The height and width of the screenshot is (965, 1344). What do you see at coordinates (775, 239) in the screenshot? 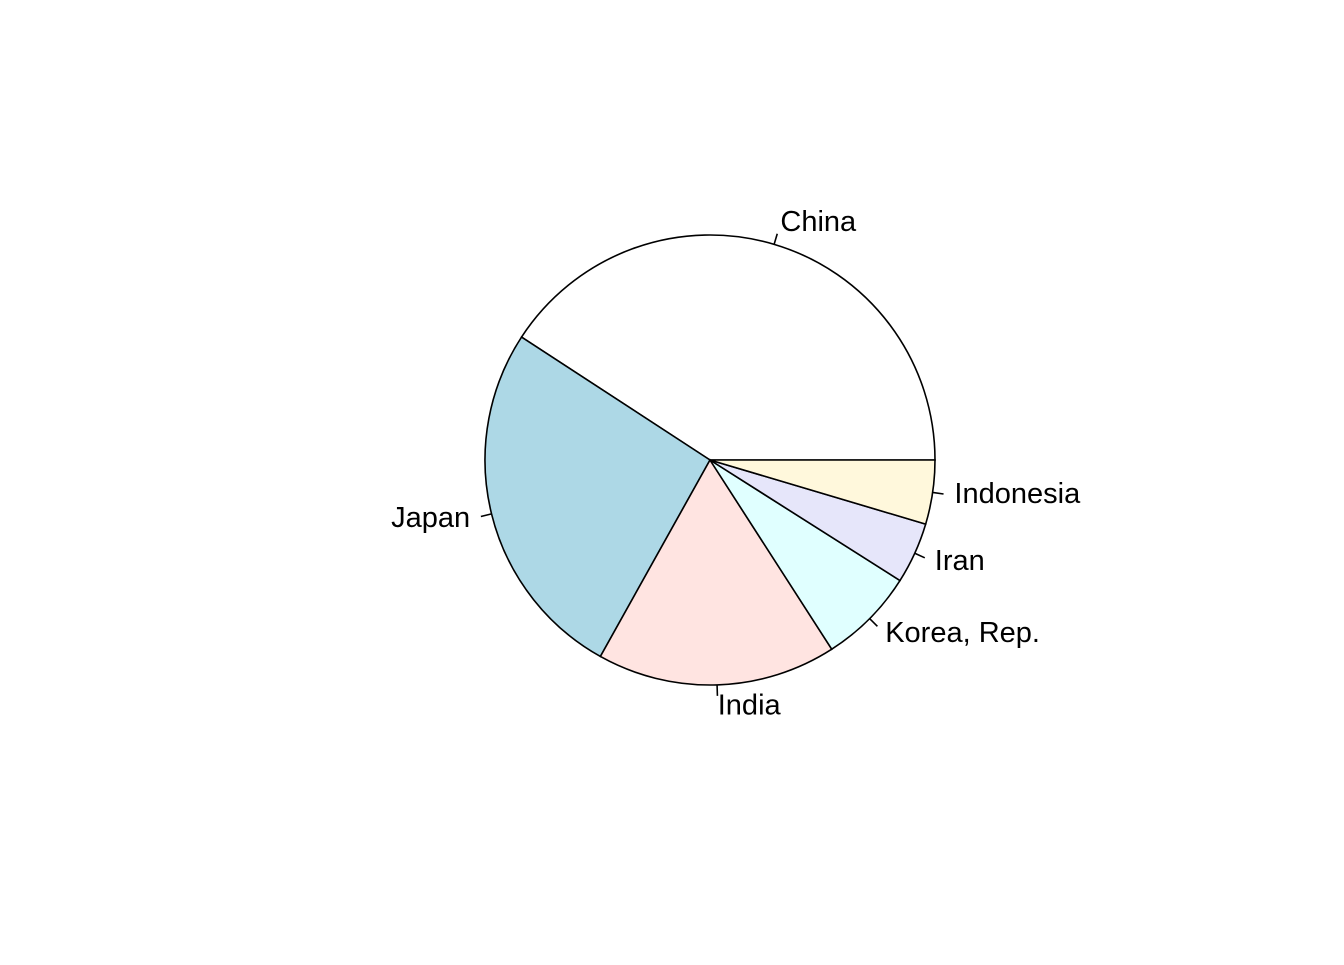
I see `pie-tick-china` at bounding box center [775, 239].